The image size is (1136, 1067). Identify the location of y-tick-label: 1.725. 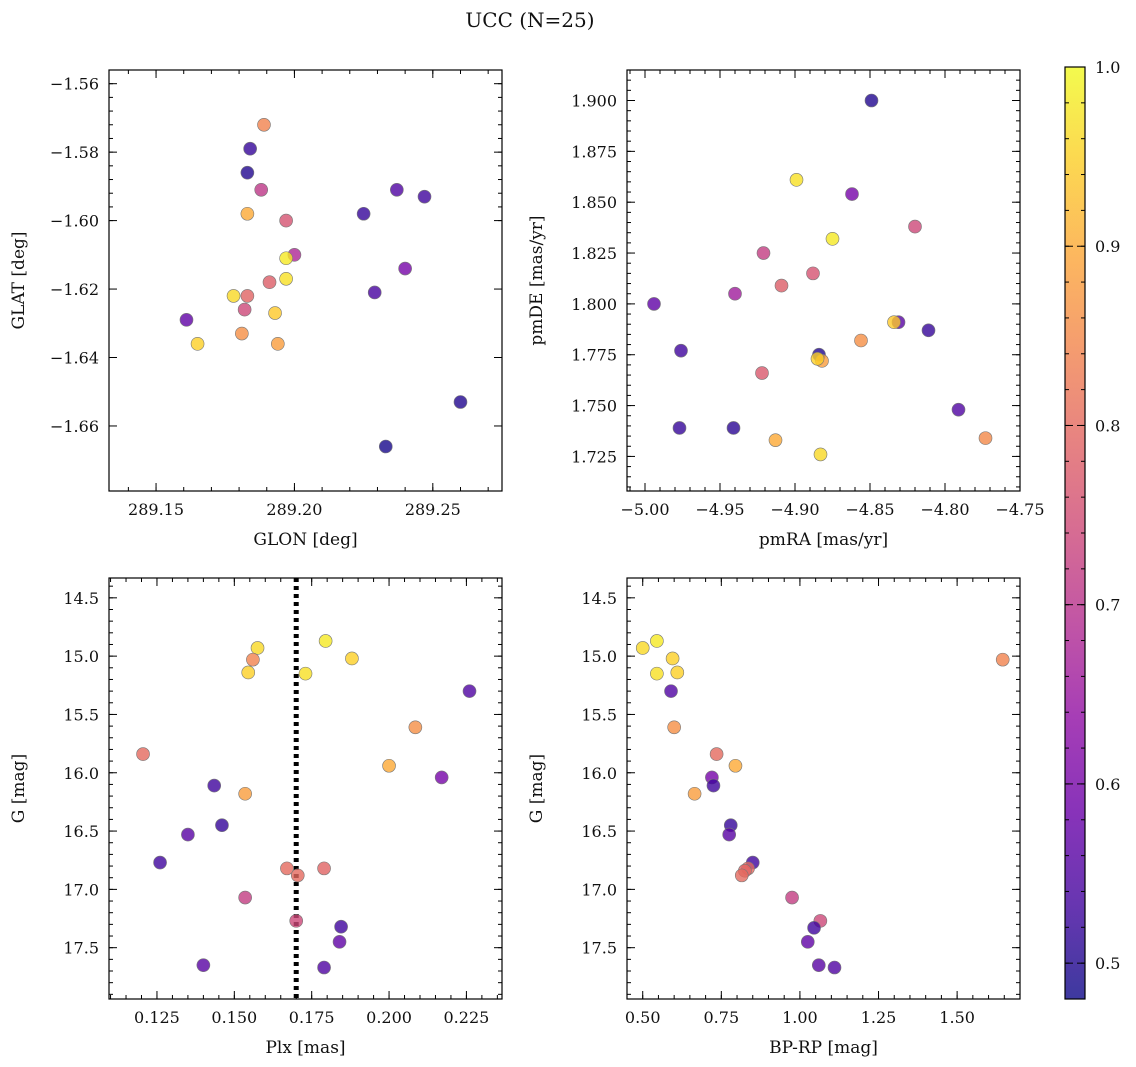
(594, 456).